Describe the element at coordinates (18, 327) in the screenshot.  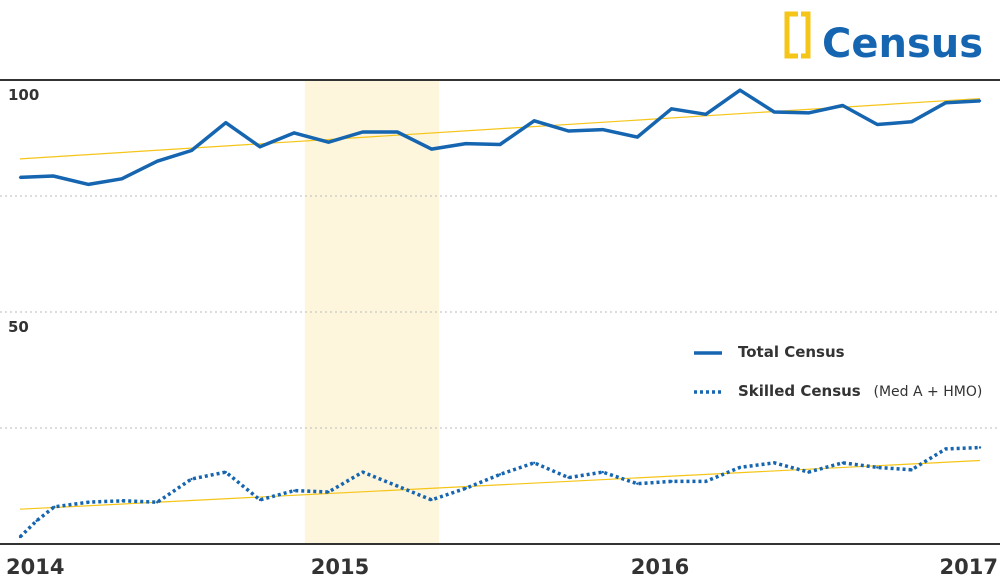
I see `y-tick-label: 50` at that location.